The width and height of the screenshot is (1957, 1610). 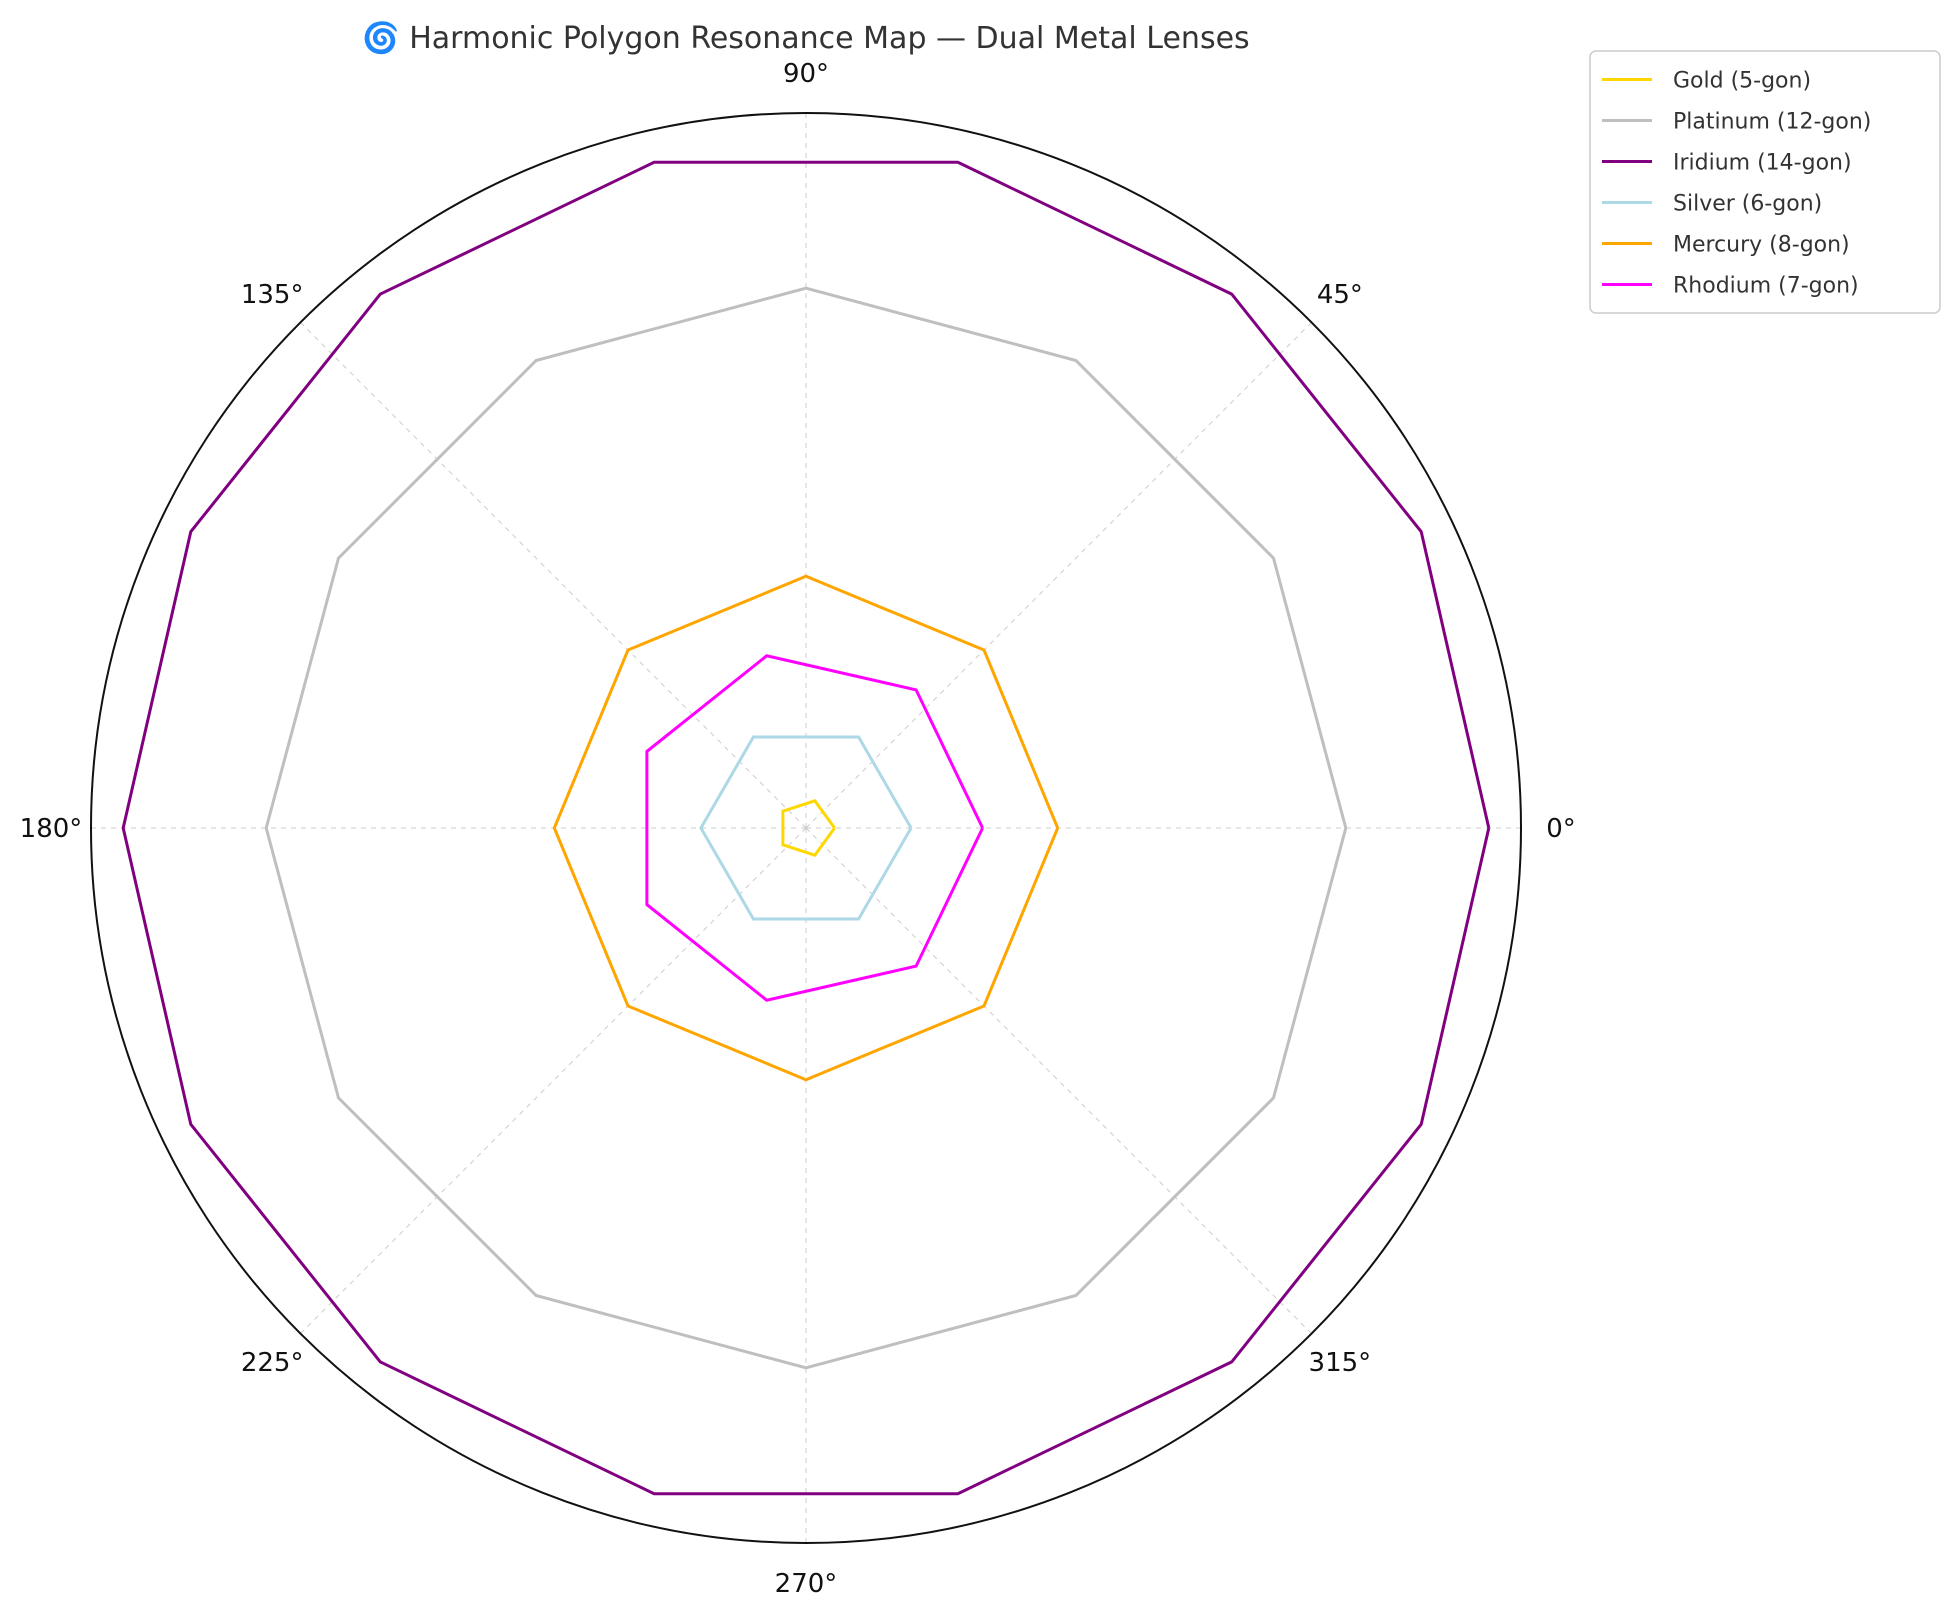 I want to click on angle-tick-label: 315°, so click(x=1340, y=1363).